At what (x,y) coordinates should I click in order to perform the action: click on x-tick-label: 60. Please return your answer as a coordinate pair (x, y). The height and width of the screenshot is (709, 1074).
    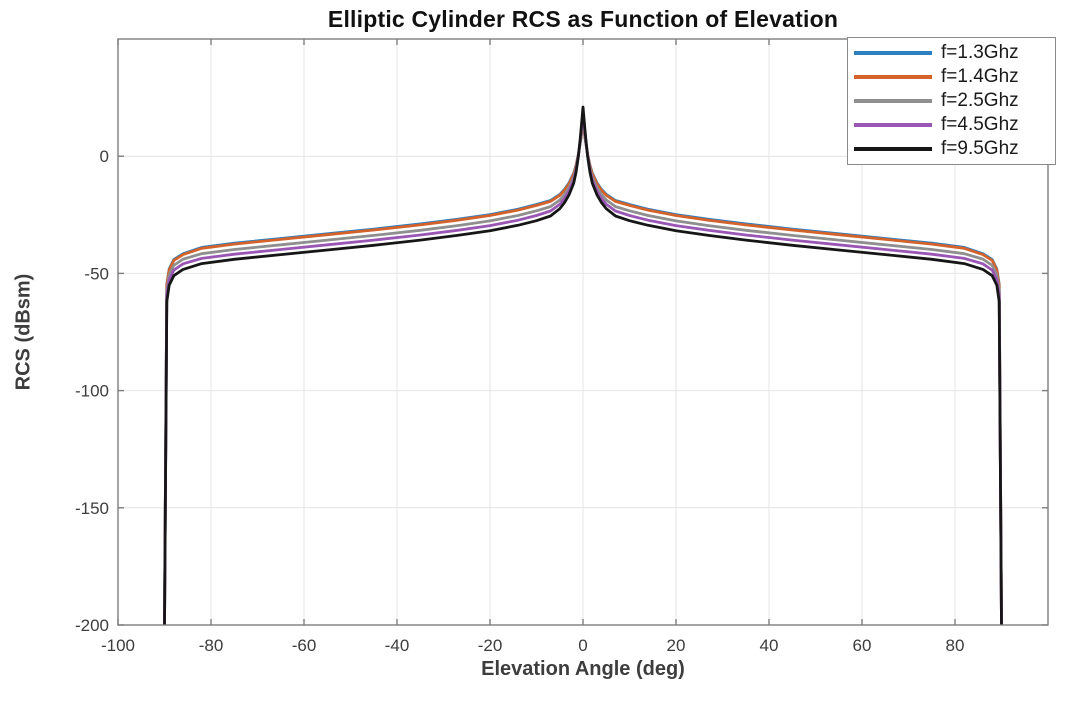
    Looking at the image, I should click on (862, 645).